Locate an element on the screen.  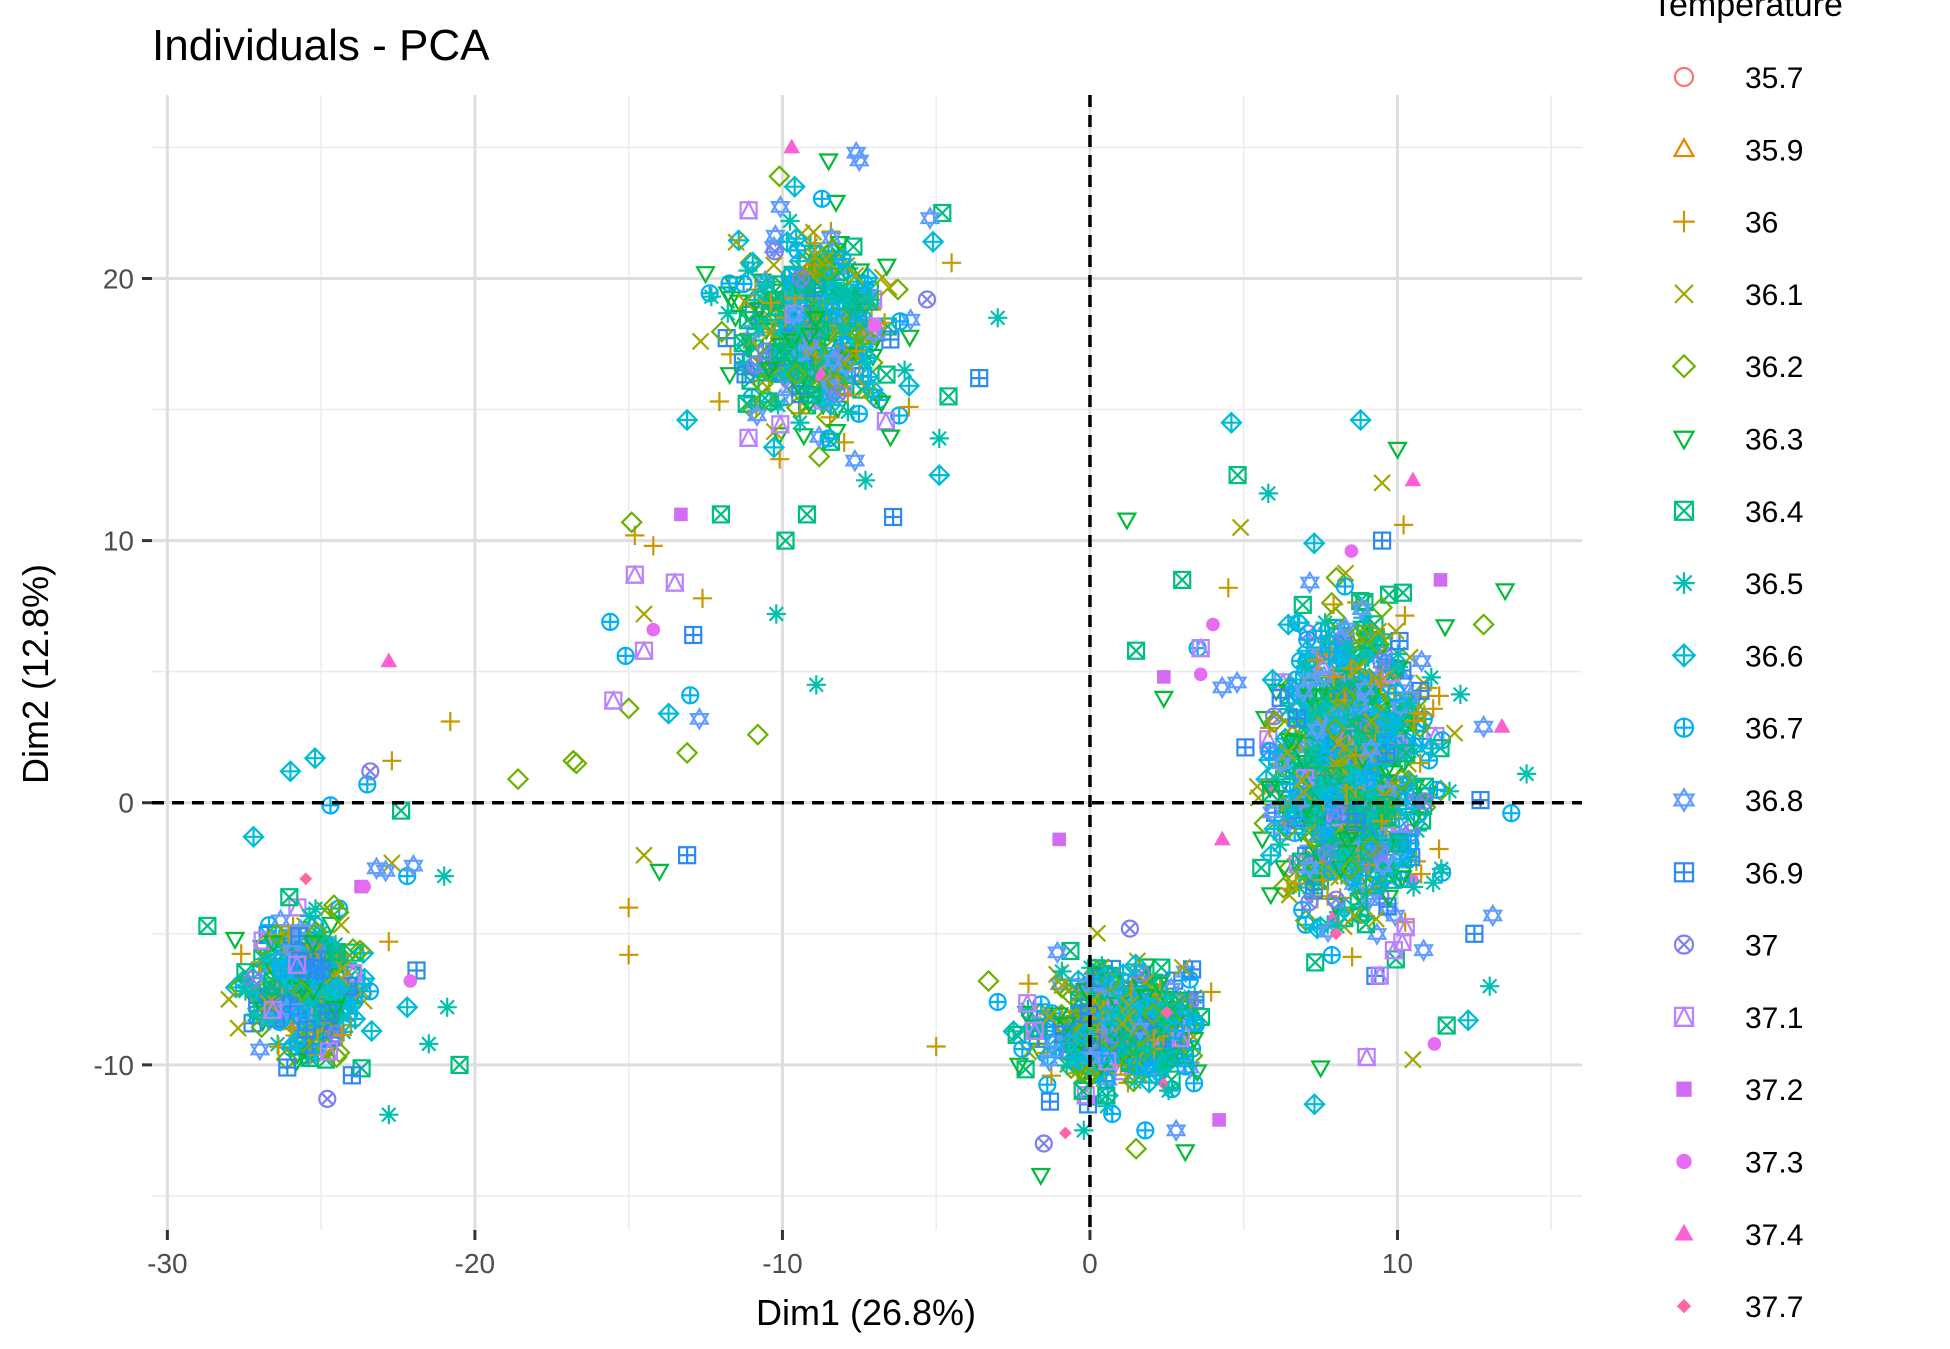
legend-item: 36.7 is located at coordinates (1738, 729).